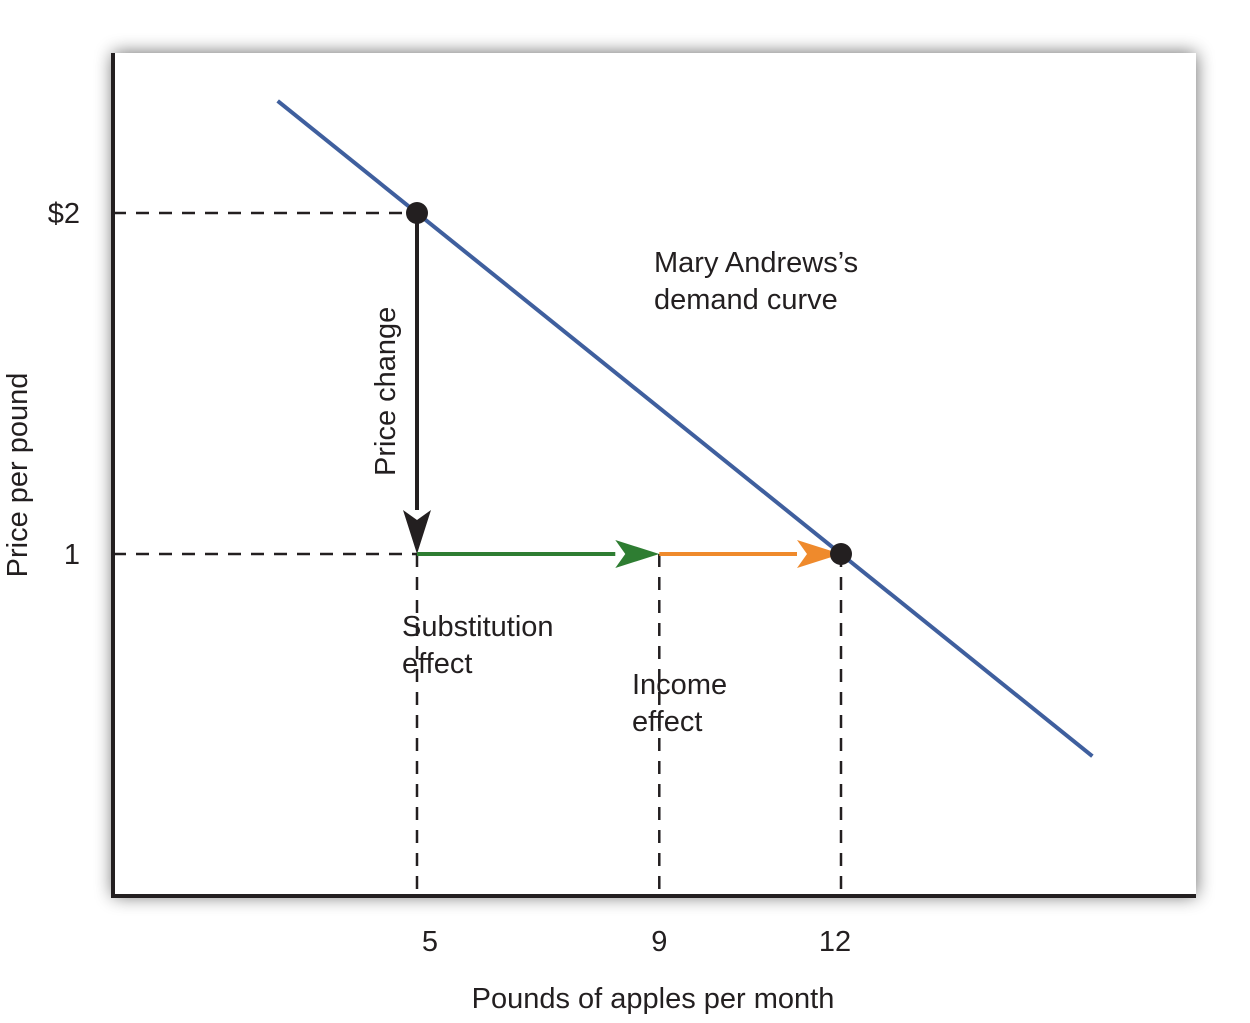 The height and width of the screenshot is (1023, 1250). Describe the element at coordinates (746, 300) in the screenshot. I see `demand-curve-label-line2: demand curve` at that location.